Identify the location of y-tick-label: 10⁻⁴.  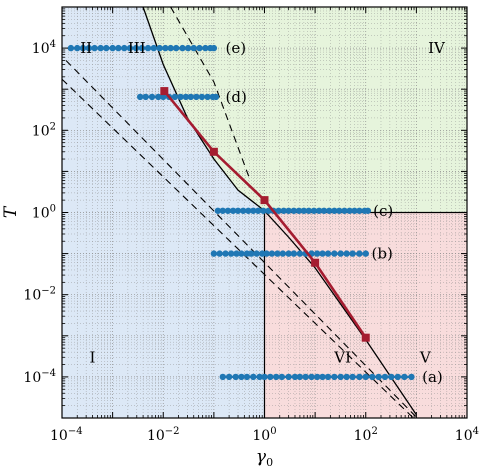
(39, 377).